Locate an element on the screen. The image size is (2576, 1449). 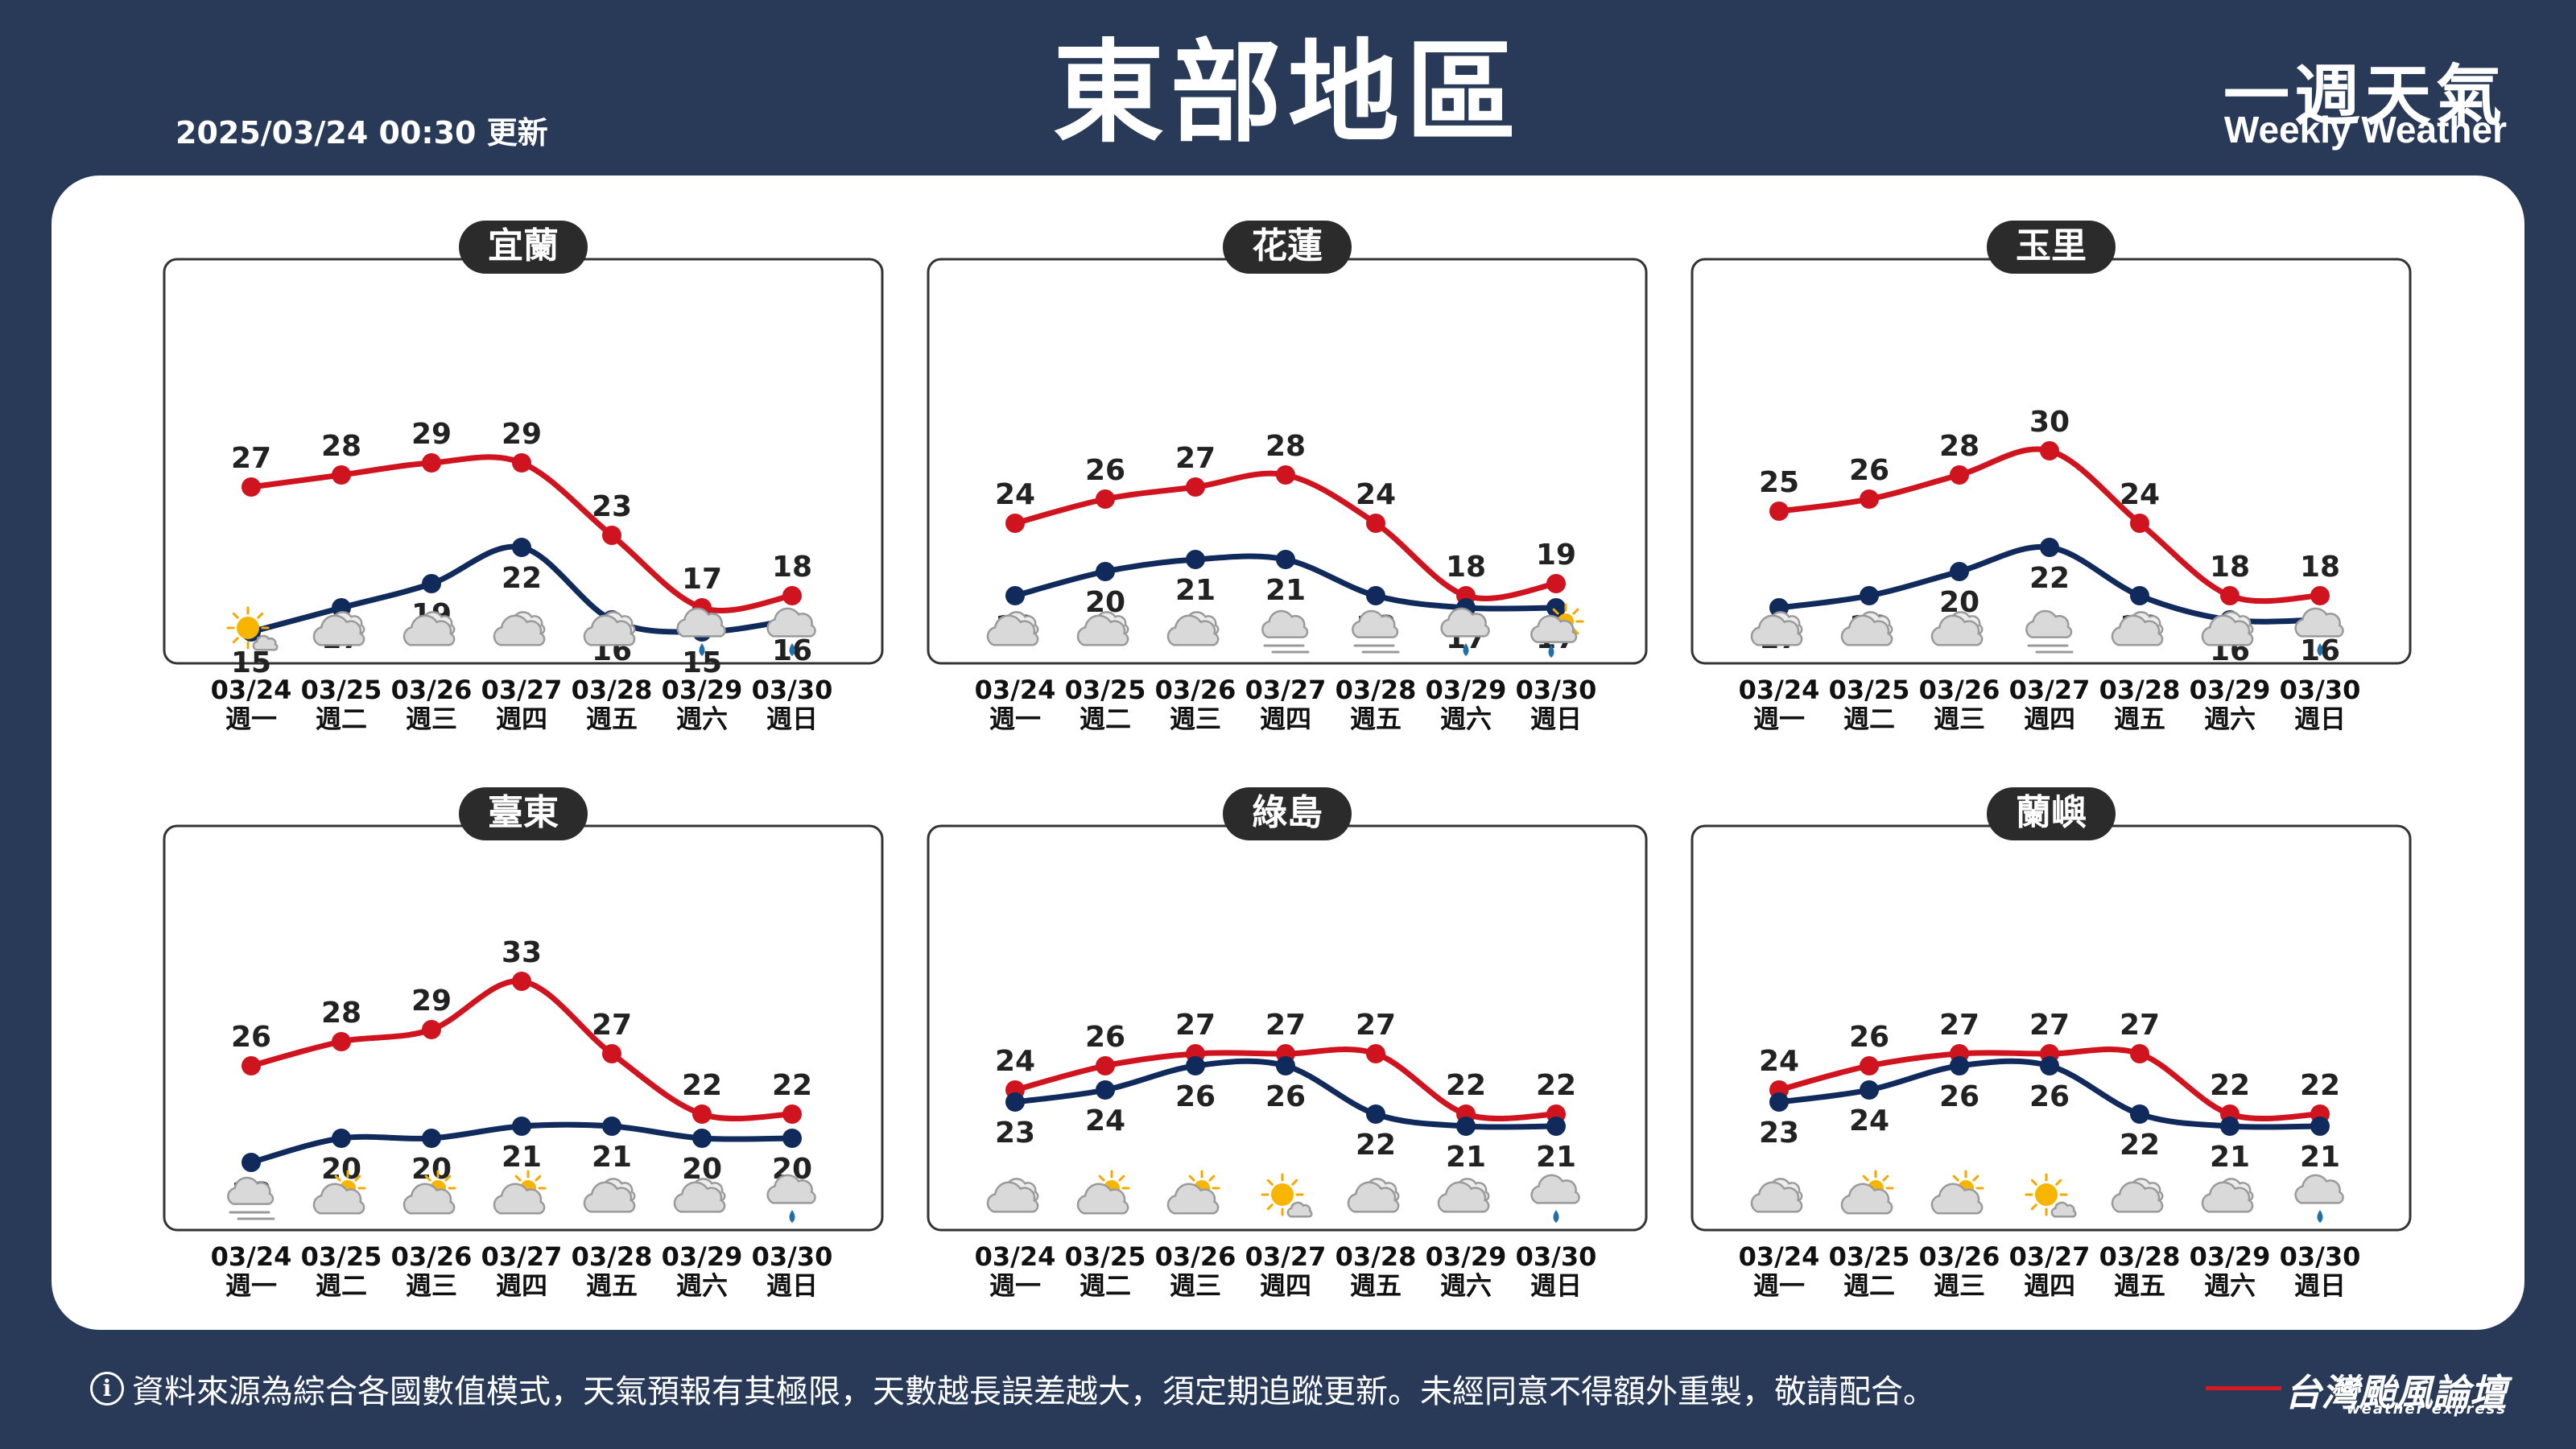
location-title: 玉里 is located at coordinates (2051, 245).